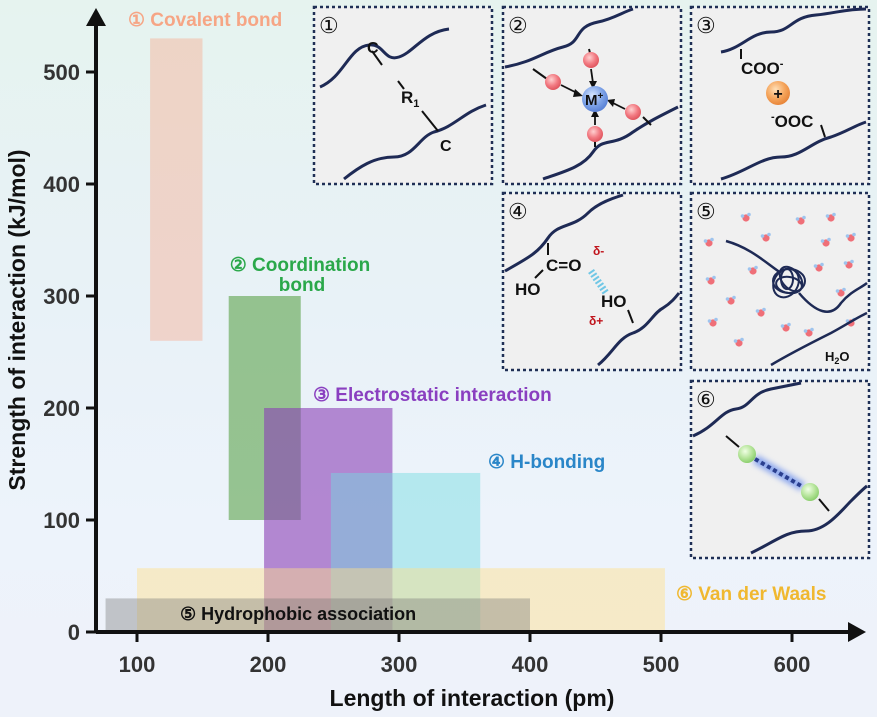  What do you see at coordinates (706, 26) in the screenshot?
I see `panel-number: ③` at bounding box center [706, 26].